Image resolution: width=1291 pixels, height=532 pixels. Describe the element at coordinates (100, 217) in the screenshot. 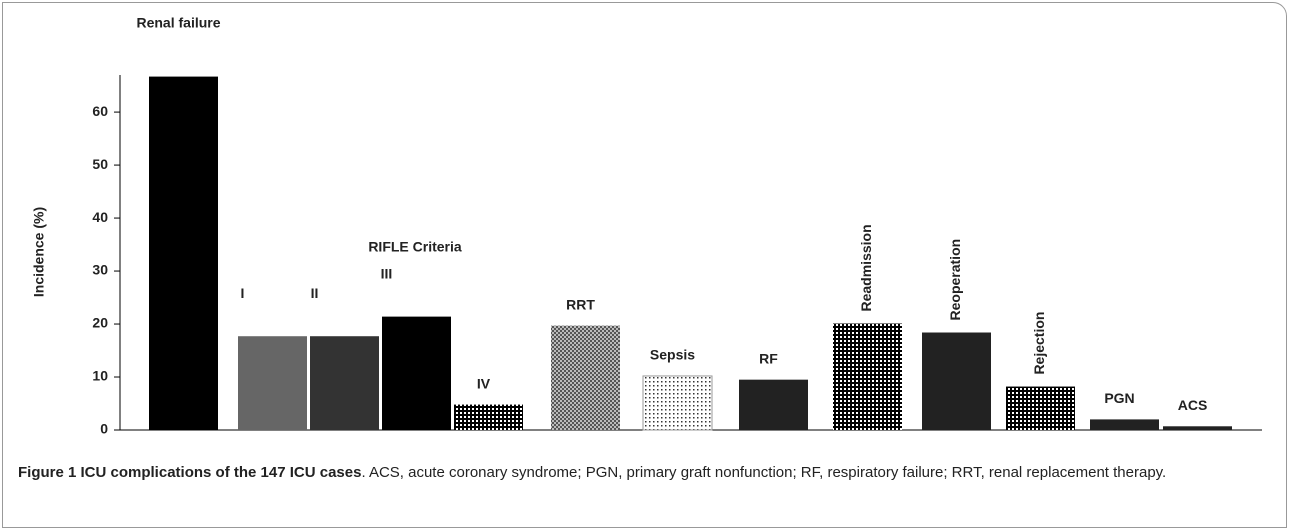

I see `y-tick-label: 40` at that location.